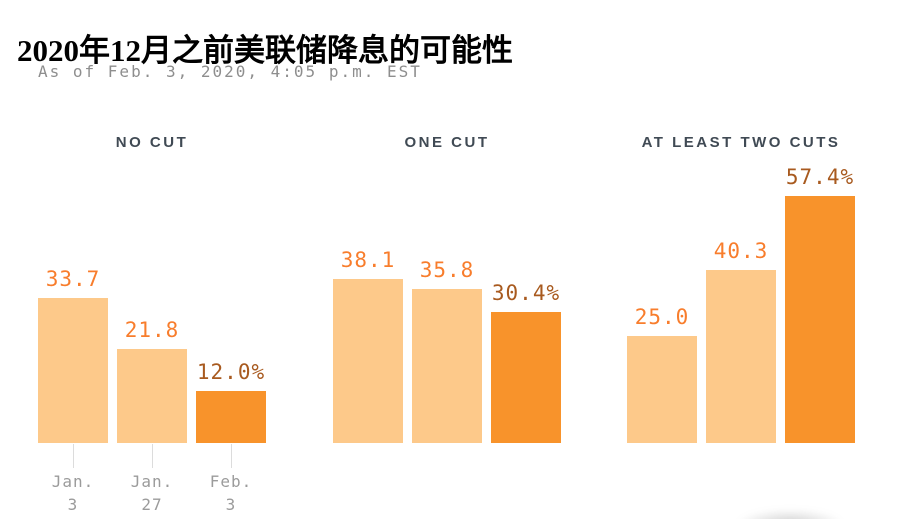 Image resolution: width=911 pixels, height=519 pixels. I want to click on bar-column: 30.4%, so click(526, 362).